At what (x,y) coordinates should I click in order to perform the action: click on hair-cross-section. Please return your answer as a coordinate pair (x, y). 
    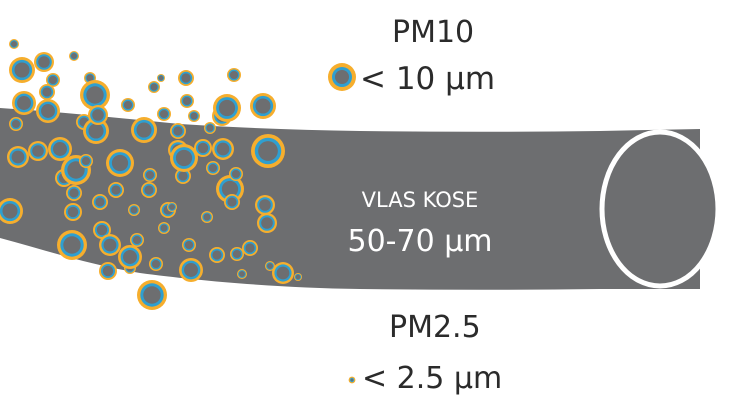
    Looking at the image, I should click on (660, 209).